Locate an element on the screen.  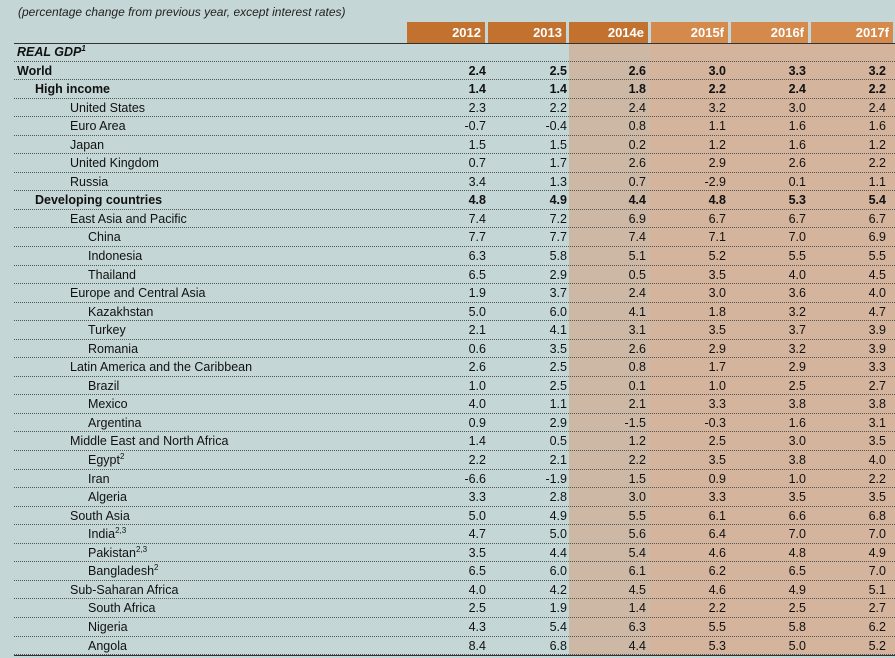
section-header-row: REAL GDP1 is located at coordinates (454, 52).